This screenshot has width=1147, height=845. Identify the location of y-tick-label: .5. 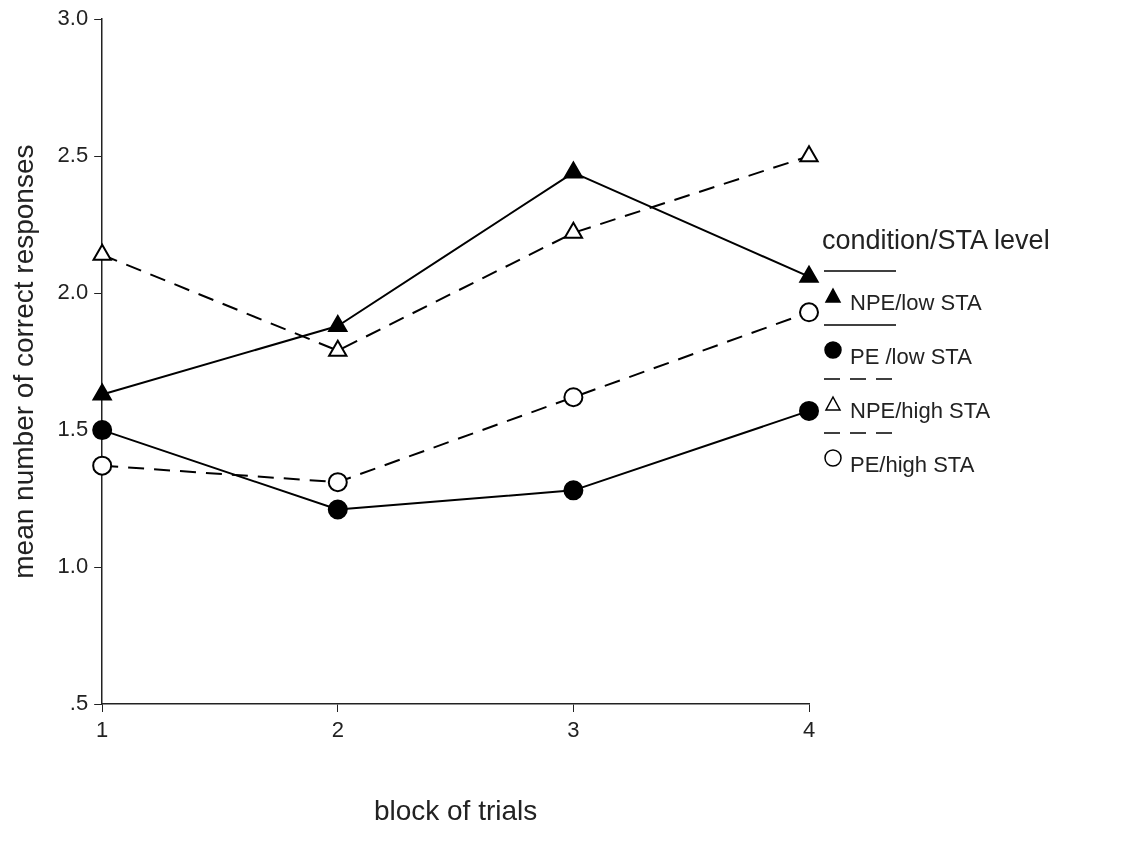
(79, 703).